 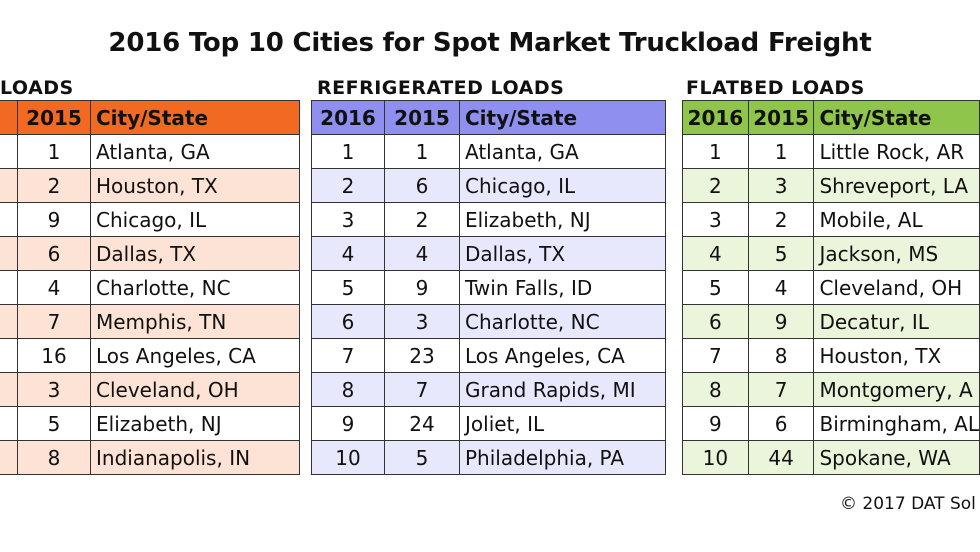 What do you see at coordinates (348, 355) in the screenshot?
I see `rank-2016-cell: 7` at bounding box center [348, 355].